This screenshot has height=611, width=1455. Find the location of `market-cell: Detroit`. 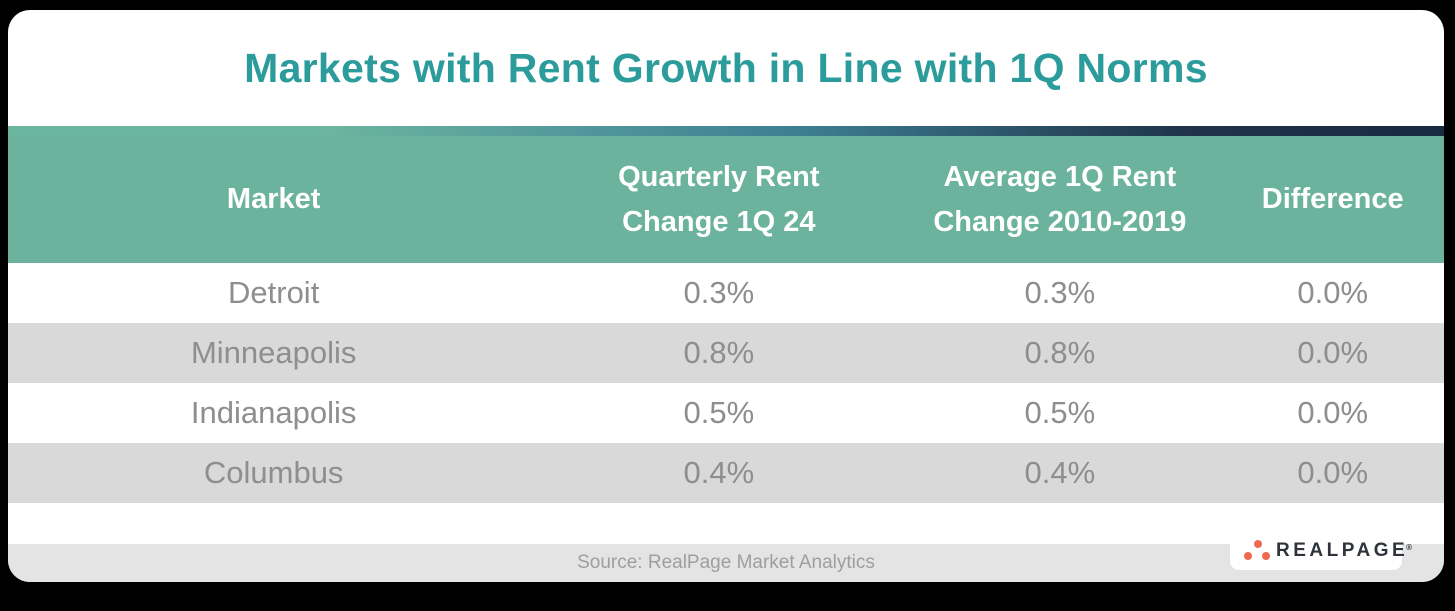

market-cell: Detroit is located at coordinates (274, 292).